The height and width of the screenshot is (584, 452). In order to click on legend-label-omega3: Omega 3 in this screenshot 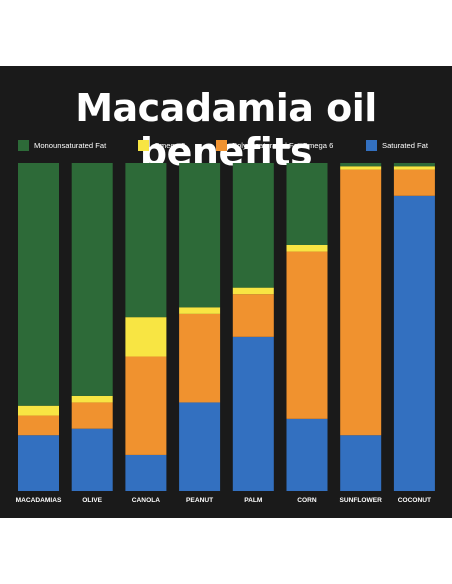, I will do `click(170, 145)`.